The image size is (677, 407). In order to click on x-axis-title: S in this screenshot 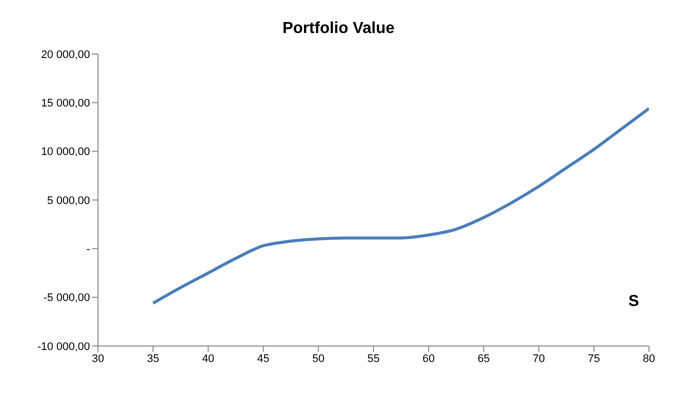, I will do `click(634, 301)`.